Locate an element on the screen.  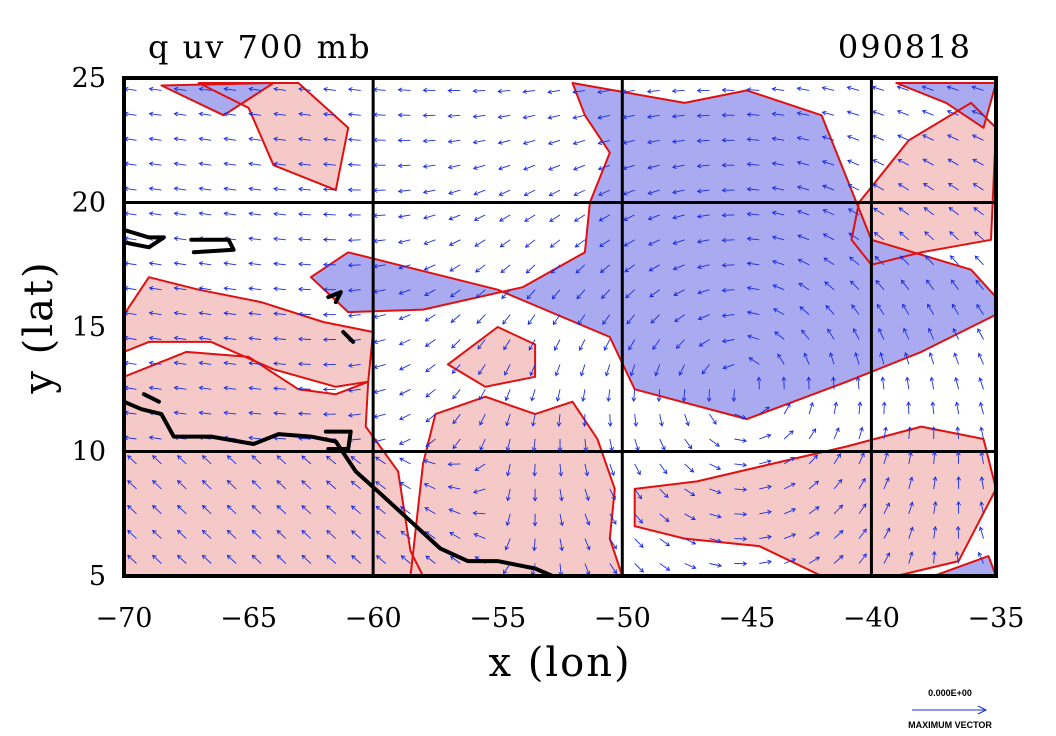
contour-west-upper-band is located at coordinates (249, 332).